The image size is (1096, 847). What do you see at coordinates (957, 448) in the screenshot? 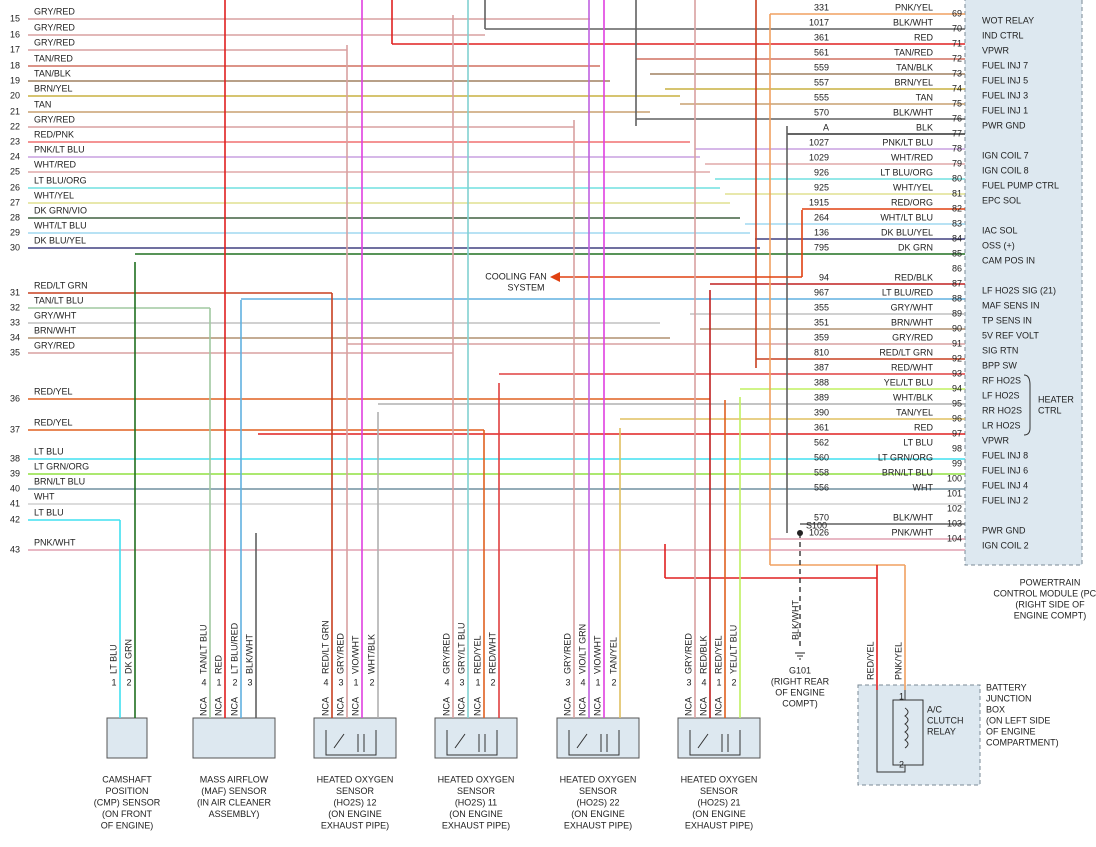
I see `pin-number: 98` at bounding box center [957, 448].